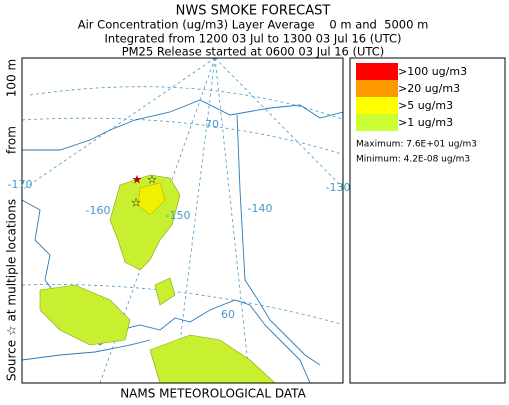 The width and height of the screenshot is (509, 405). What do you see at coordinates (260, 208) in the screenshot?
I see `grid-label: -140` at bounding box center [260, 208].